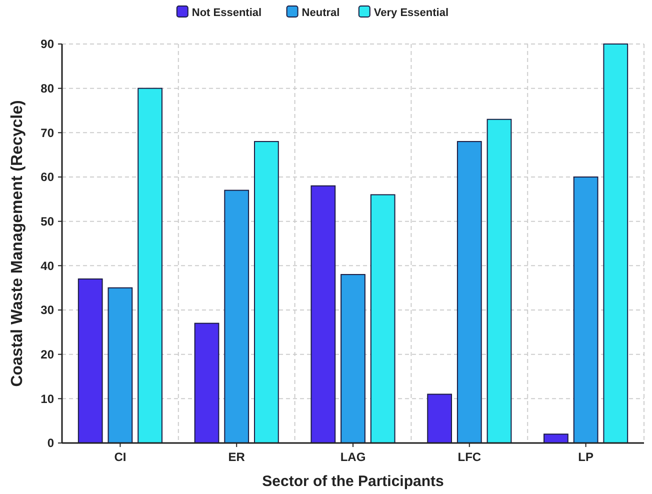  I want to click on x-tick-label: LAG, so click(353, 457).